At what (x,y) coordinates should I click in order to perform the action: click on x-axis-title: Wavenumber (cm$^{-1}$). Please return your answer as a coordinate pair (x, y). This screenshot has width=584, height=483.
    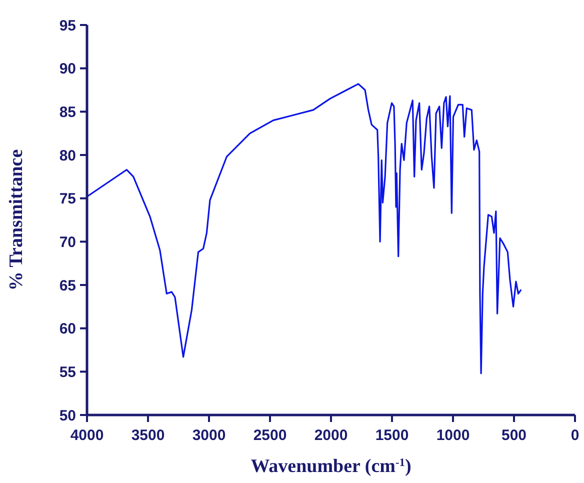
    Looking at the image, I should click on (331, 466).